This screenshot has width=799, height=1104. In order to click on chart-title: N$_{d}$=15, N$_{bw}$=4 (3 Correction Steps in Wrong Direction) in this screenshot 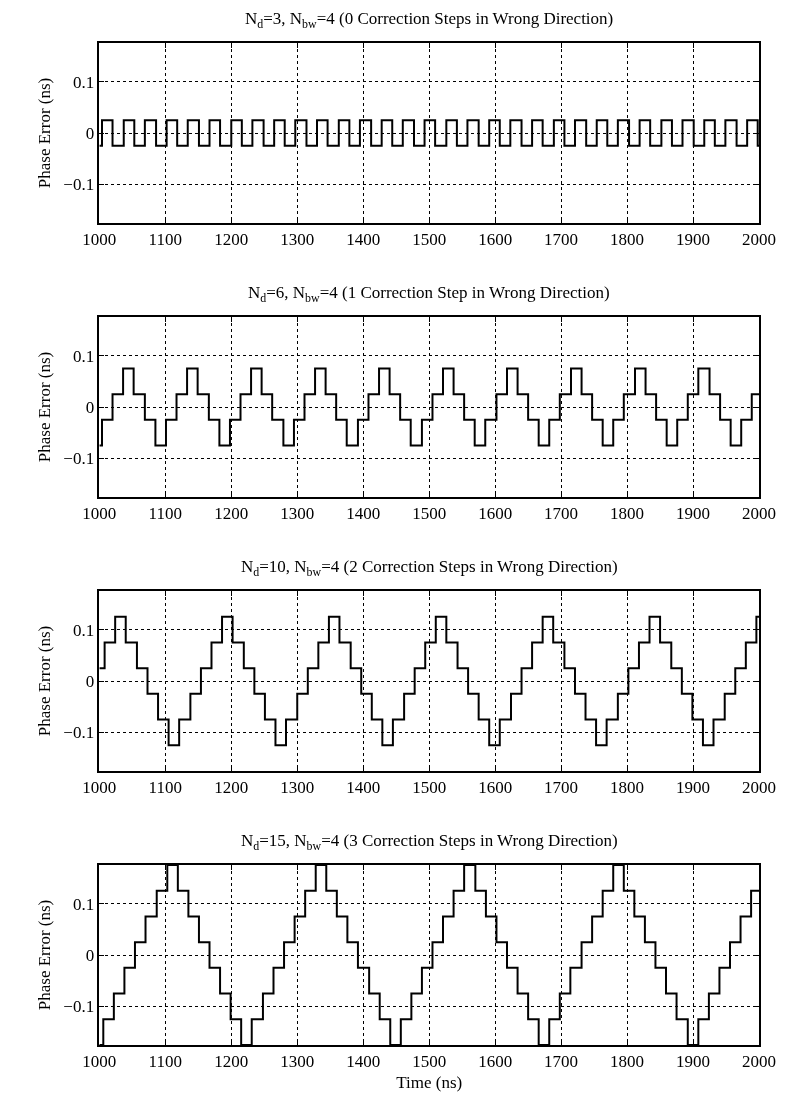, I will do `click(429, 842)`.